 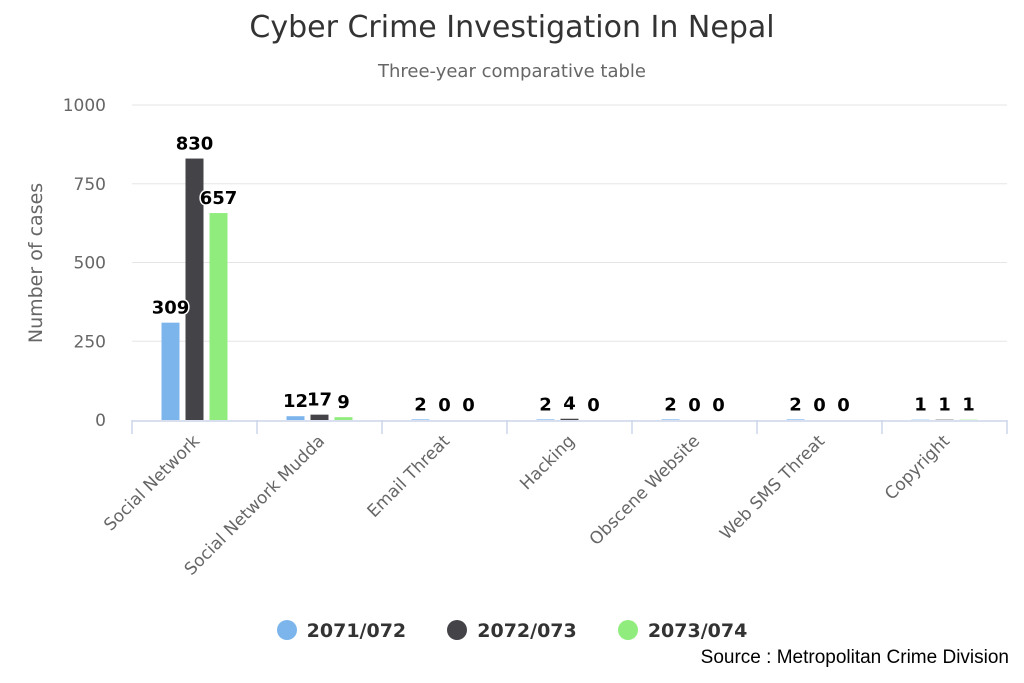 What do you see at coordinates (854, 657) in the screenshot?
I see `source-note: Source : Metropolitan Crime Division` at bounding box center [854, 657].